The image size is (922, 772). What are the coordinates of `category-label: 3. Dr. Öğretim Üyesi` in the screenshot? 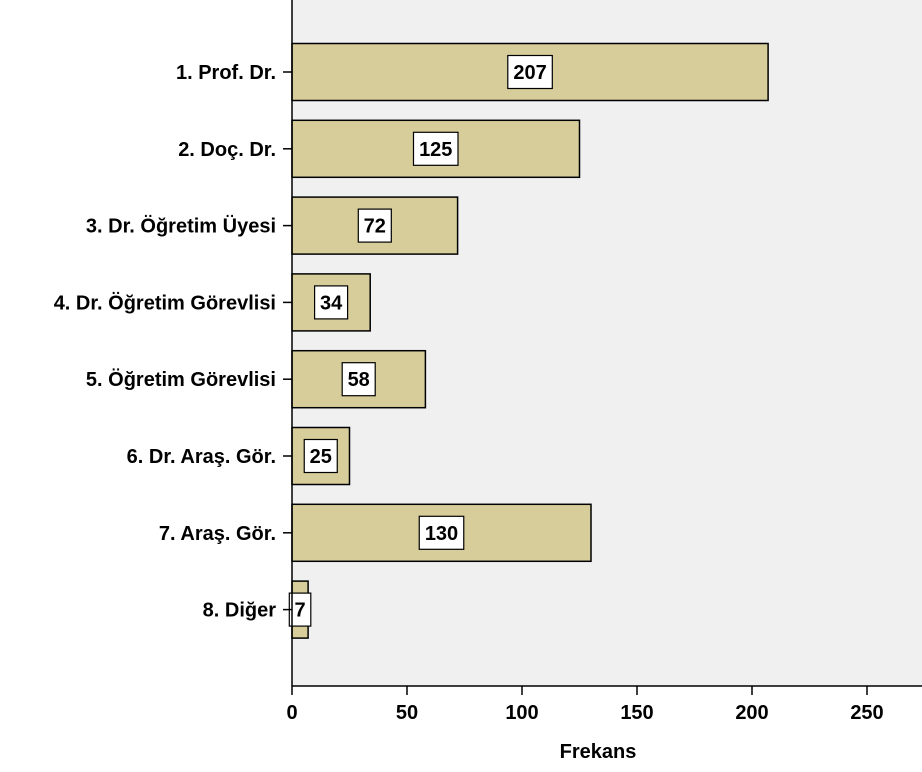 It's located at (181, 226).